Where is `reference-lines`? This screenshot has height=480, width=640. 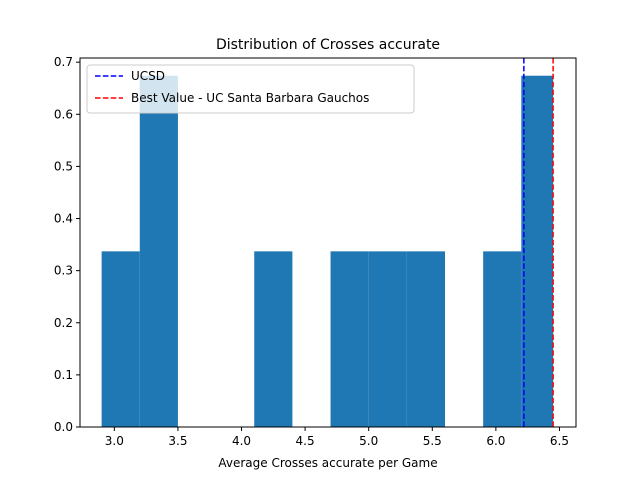
reference-lines is located at coordinates (538, 242).